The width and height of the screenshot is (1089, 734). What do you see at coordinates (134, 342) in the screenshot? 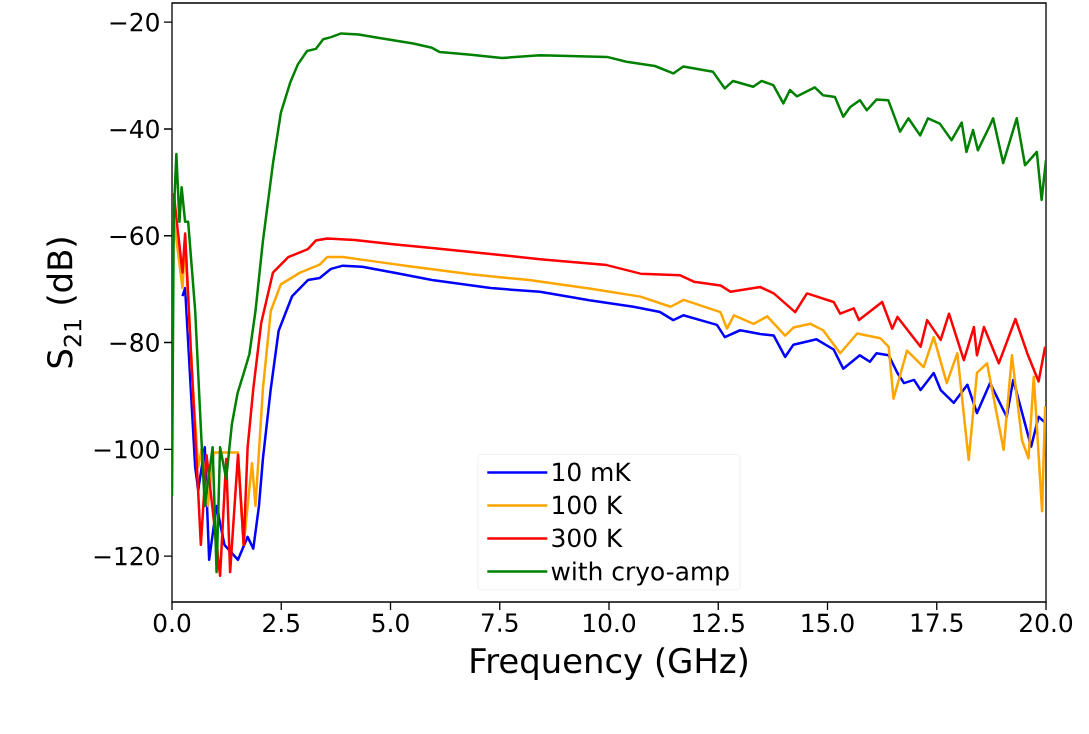
I see `y-tick-label: −80` at bounding box center [134, 342].